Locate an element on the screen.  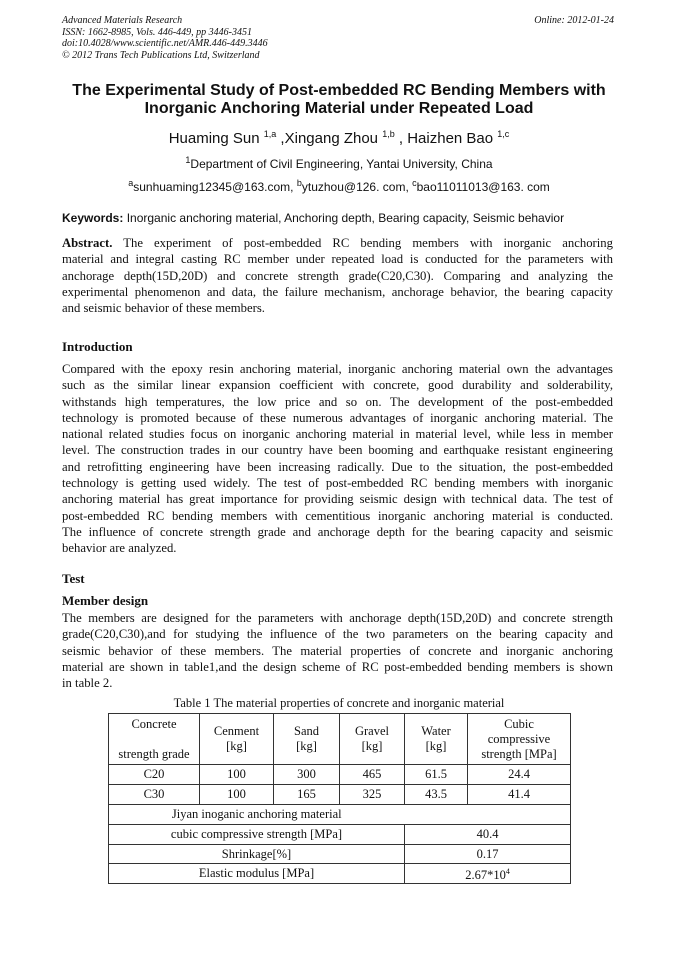
abstract-label: Abstract. is located at coordinates (87, 243).